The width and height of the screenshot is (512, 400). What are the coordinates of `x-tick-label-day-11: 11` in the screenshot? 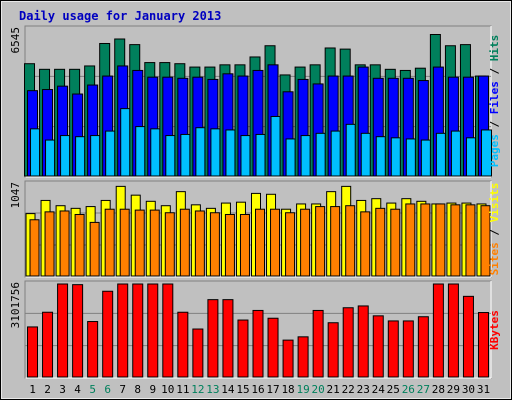 It's located at (182, 389).